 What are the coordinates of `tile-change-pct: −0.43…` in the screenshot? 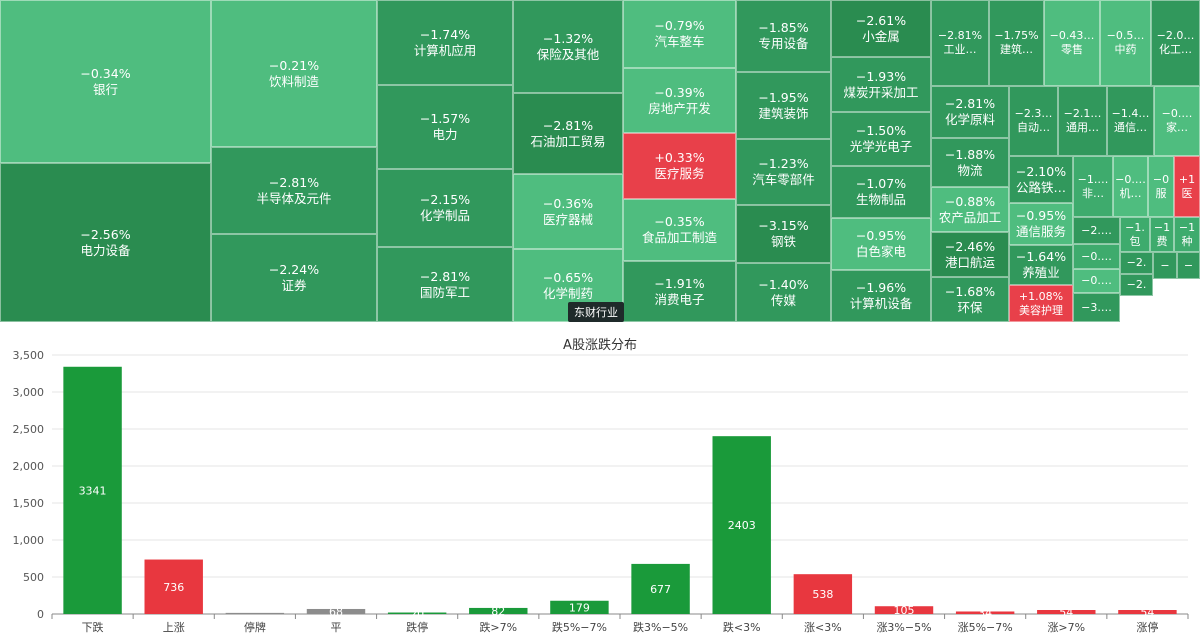 It's located at (1072, 36).